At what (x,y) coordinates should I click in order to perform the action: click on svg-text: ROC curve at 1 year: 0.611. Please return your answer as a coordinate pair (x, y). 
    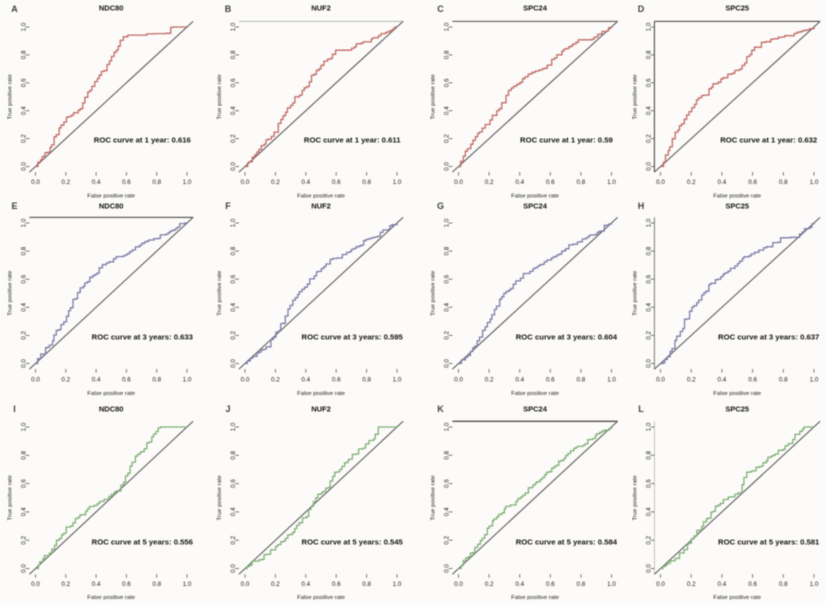
    Looking at the image, I should click on (352, 140).